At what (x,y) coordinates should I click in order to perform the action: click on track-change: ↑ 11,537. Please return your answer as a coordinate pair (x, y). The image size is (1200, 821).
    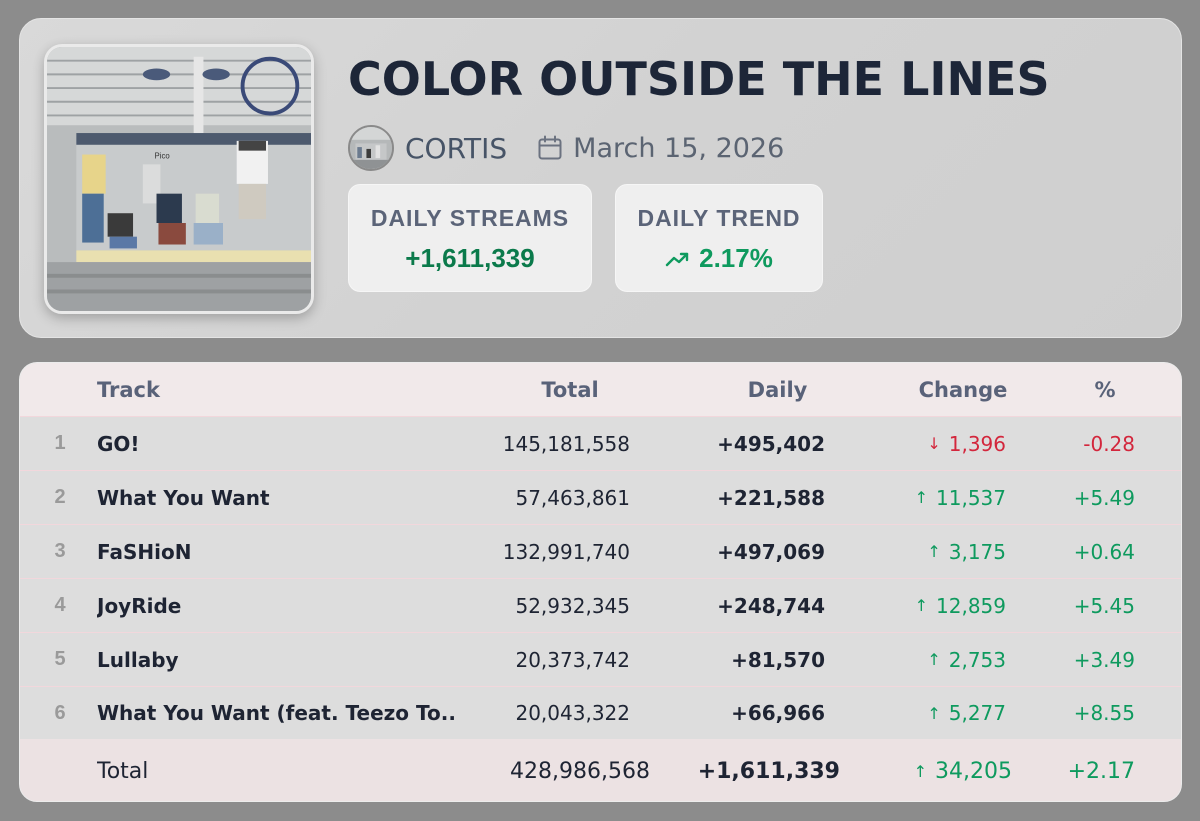
    Looking at the image, I should click on (943, 497).